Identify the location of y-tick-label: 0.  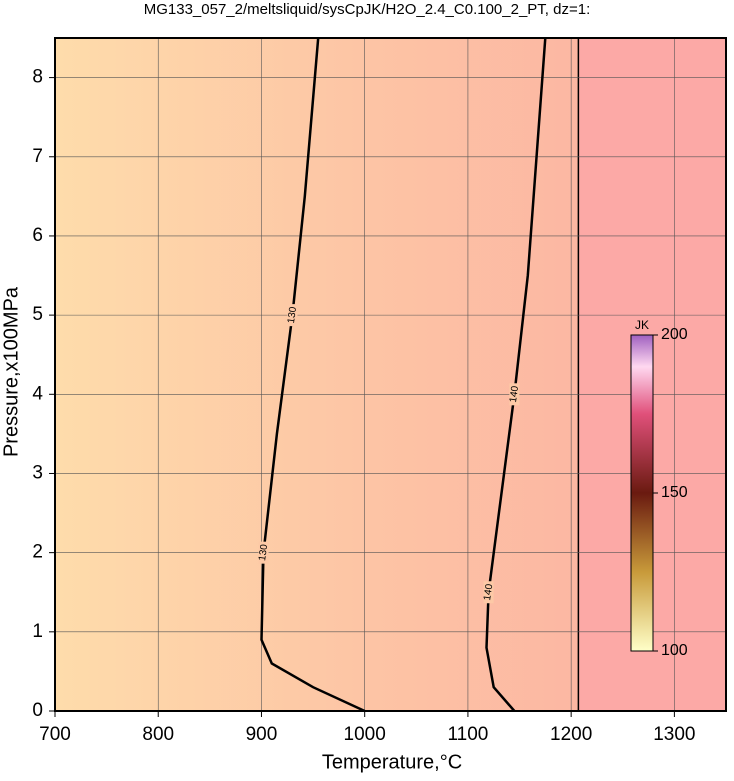
(37, 710).